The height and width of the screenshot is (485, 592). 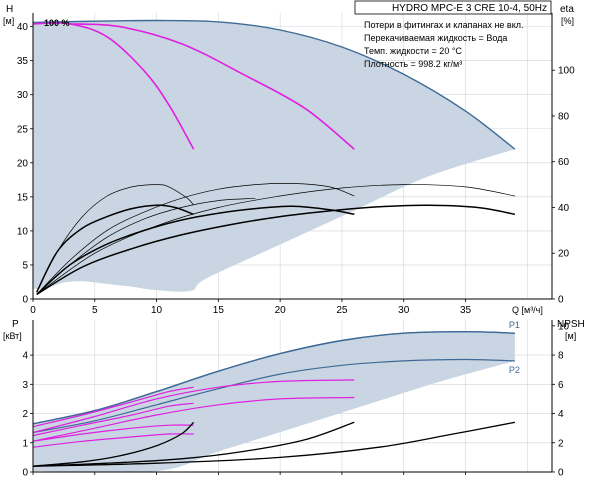 I want to click on y2-tick-label: 8, so click(x=561, y=356).